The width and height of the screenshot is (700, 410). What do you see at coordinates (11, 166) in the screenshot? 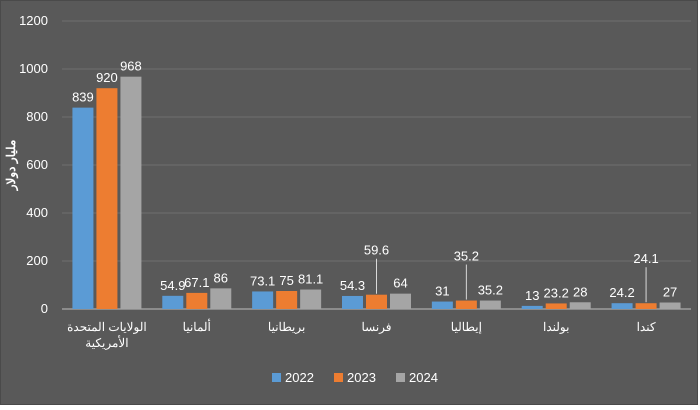
I see `y-axis-title: مليار دولار` at bounding box center [11, 166].